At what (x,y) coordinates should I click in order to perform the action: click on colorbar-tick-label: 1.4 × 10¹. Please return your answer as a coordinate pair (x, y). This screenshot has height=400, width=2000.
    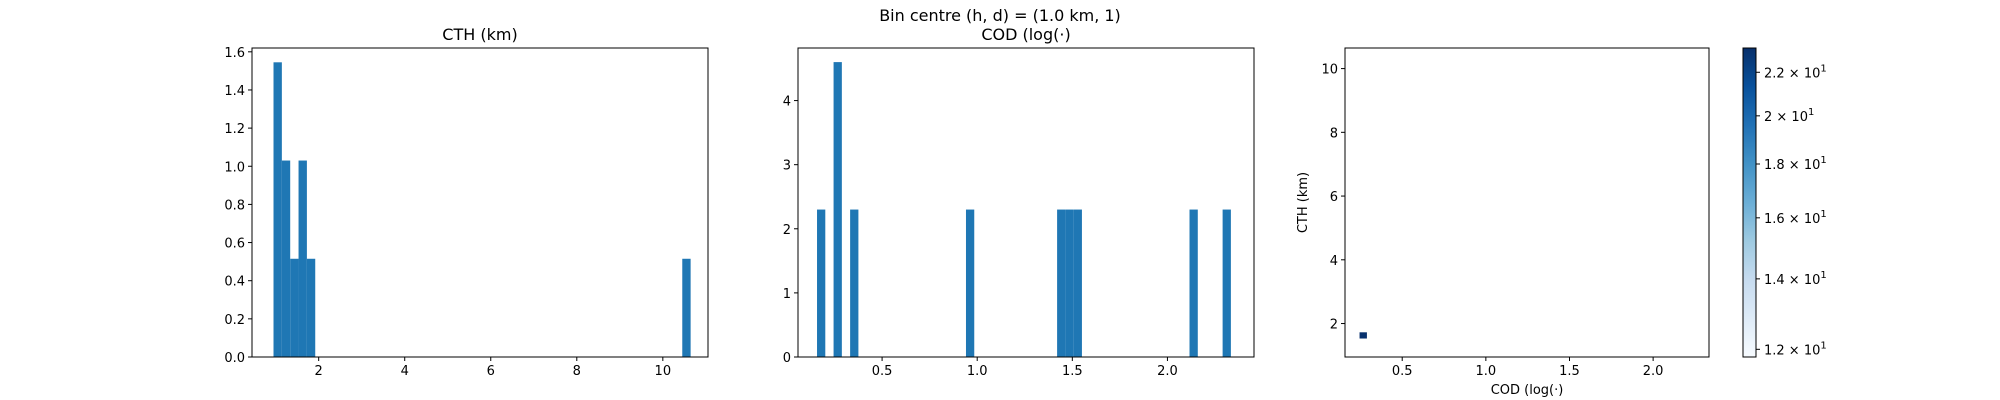
    Looking at the image, I should click on (1795, 279).